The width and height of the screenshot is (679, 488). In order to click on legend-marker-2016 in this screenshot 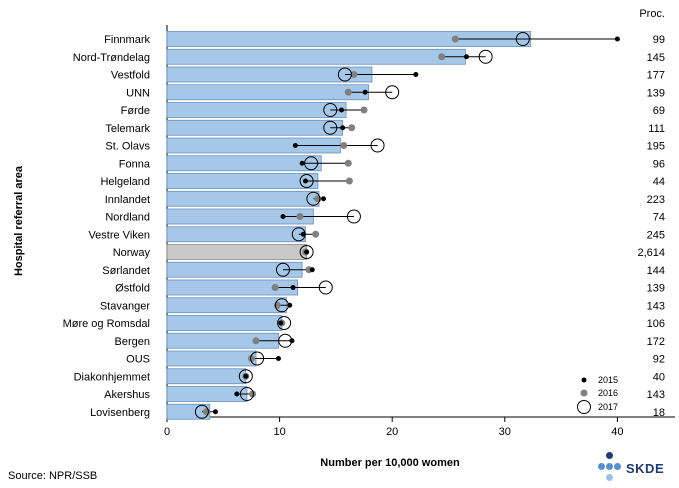, I will do `click(584, 393)`.